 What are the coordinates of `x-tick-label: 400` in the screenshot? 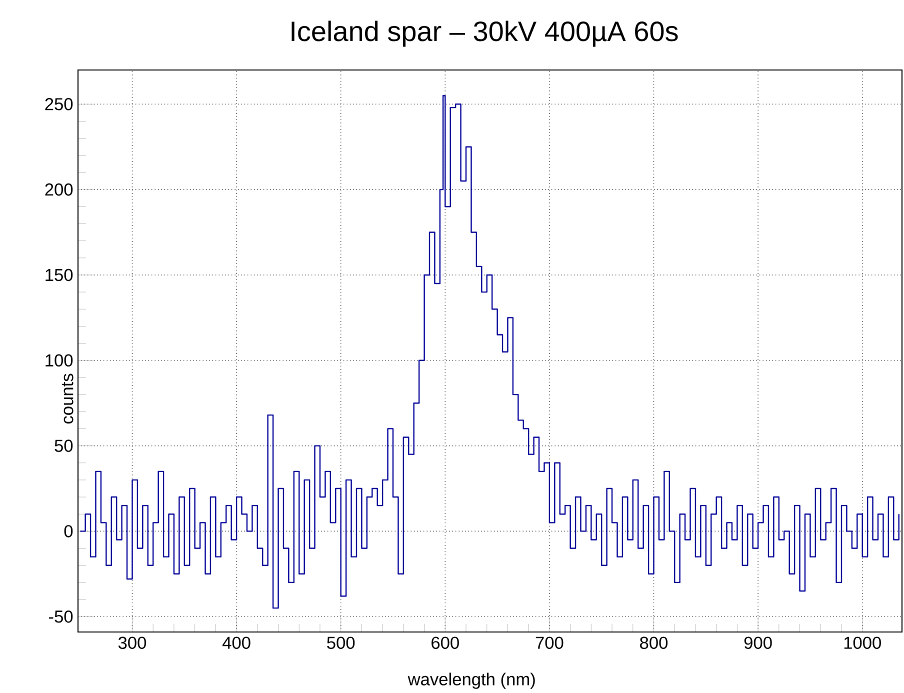 It's located at (236, 642).